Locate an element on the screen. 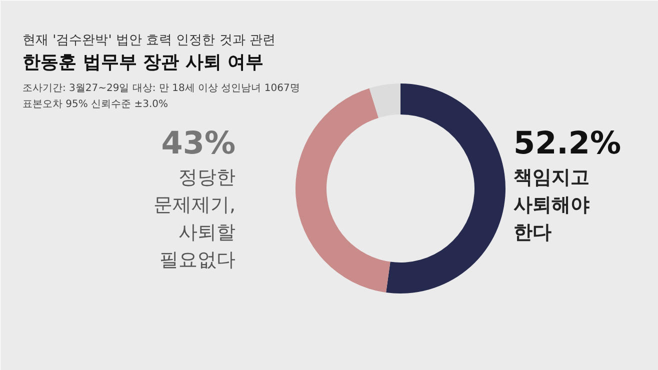 The width and height of the screenshot is (658, 370). text: 표본오차 95% 신뢰수준 ±3.0% is located at coordinates (95, 104).